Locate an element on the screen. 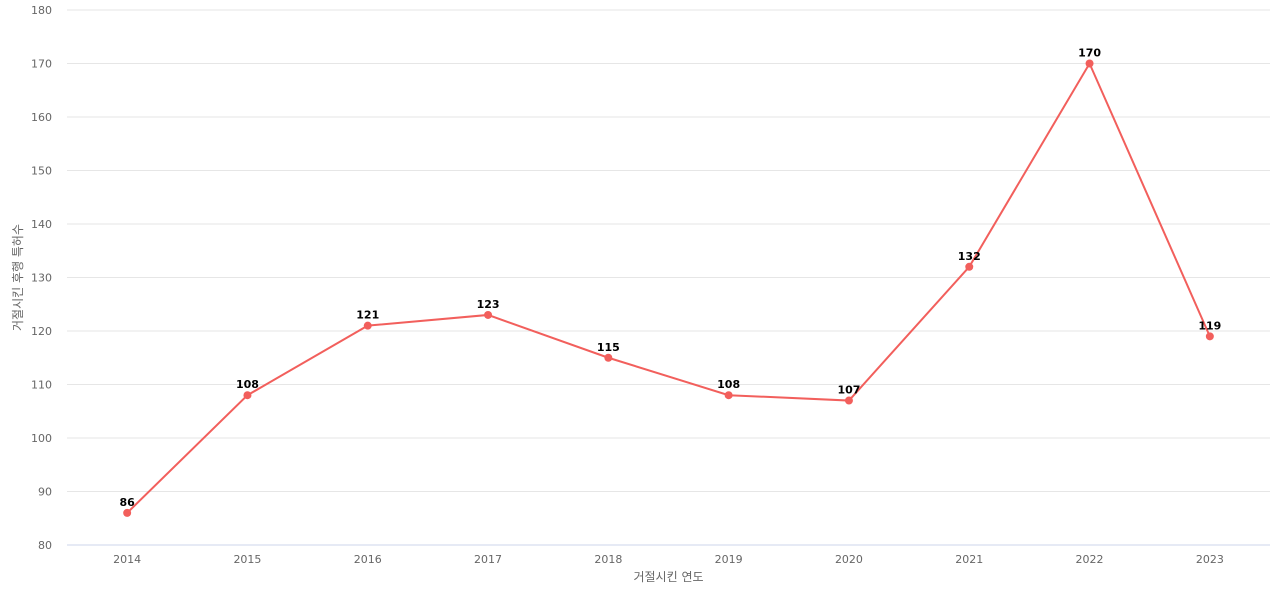 Image resolution: width=1280 pixels, height=600 pixels. y-tick-label-170: 170 is located at coordinates (41, 64).